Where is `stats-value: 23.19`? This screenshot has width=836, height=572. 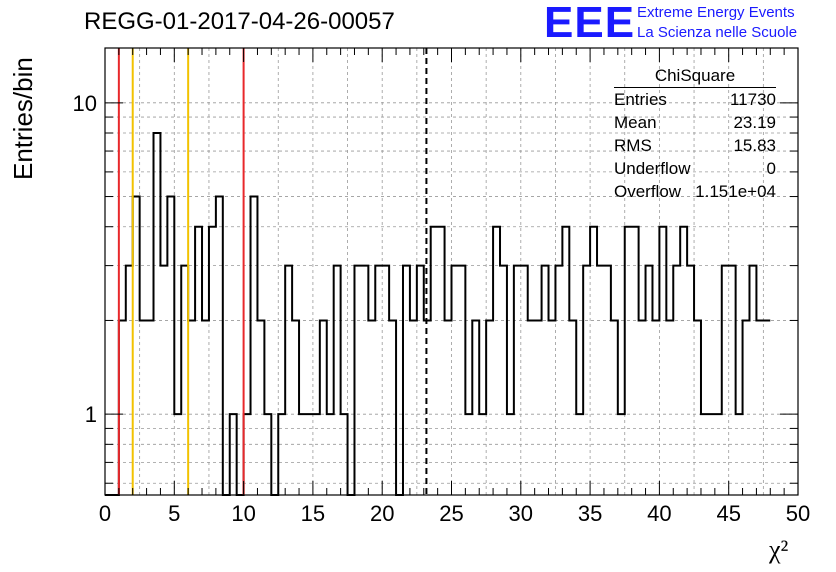 stats-value: 23.19 is located at coordinates (754, 122).